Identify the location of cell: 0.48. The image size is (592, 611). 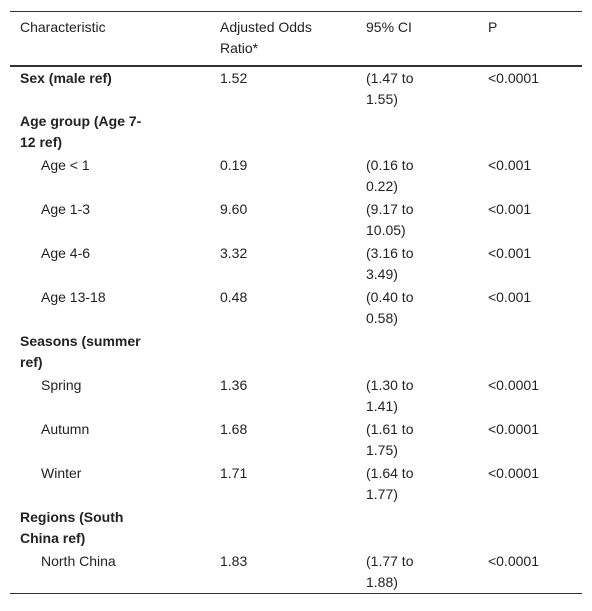
(234, 296).